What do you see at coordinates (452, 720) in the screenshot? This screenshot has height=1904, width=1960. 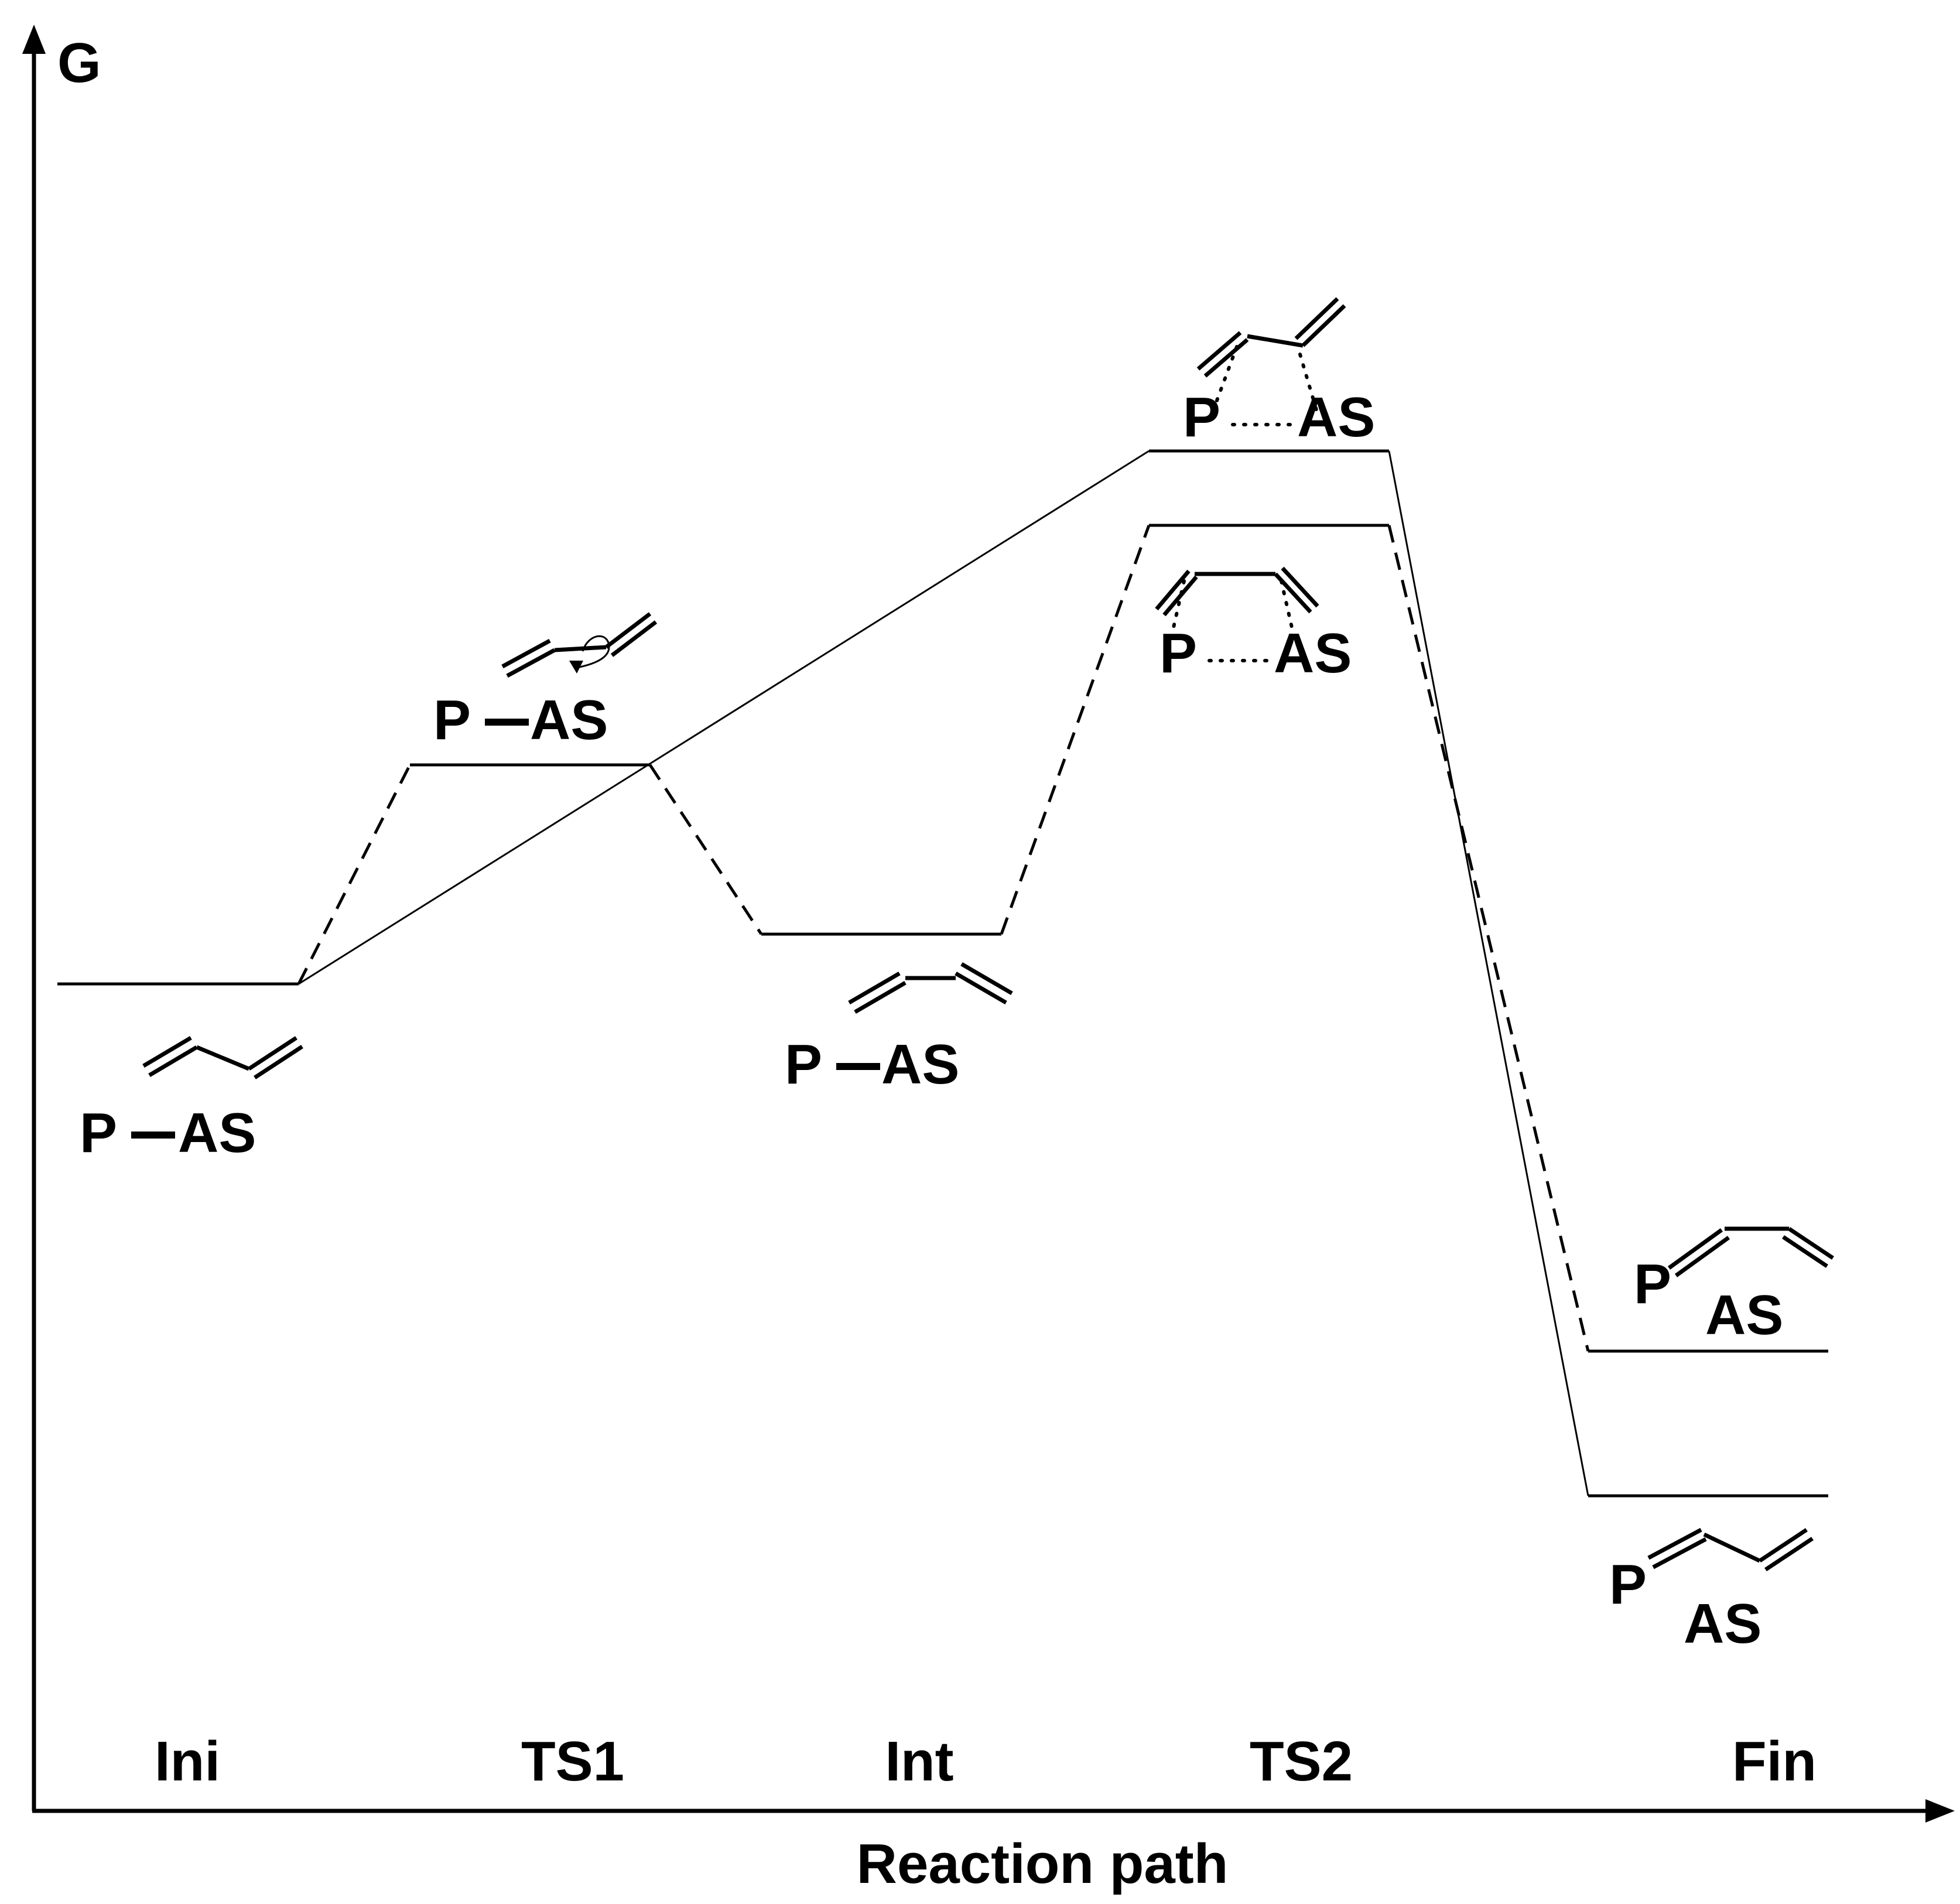 I see `species-ts1-p: P` at bounding box center [452, 720].